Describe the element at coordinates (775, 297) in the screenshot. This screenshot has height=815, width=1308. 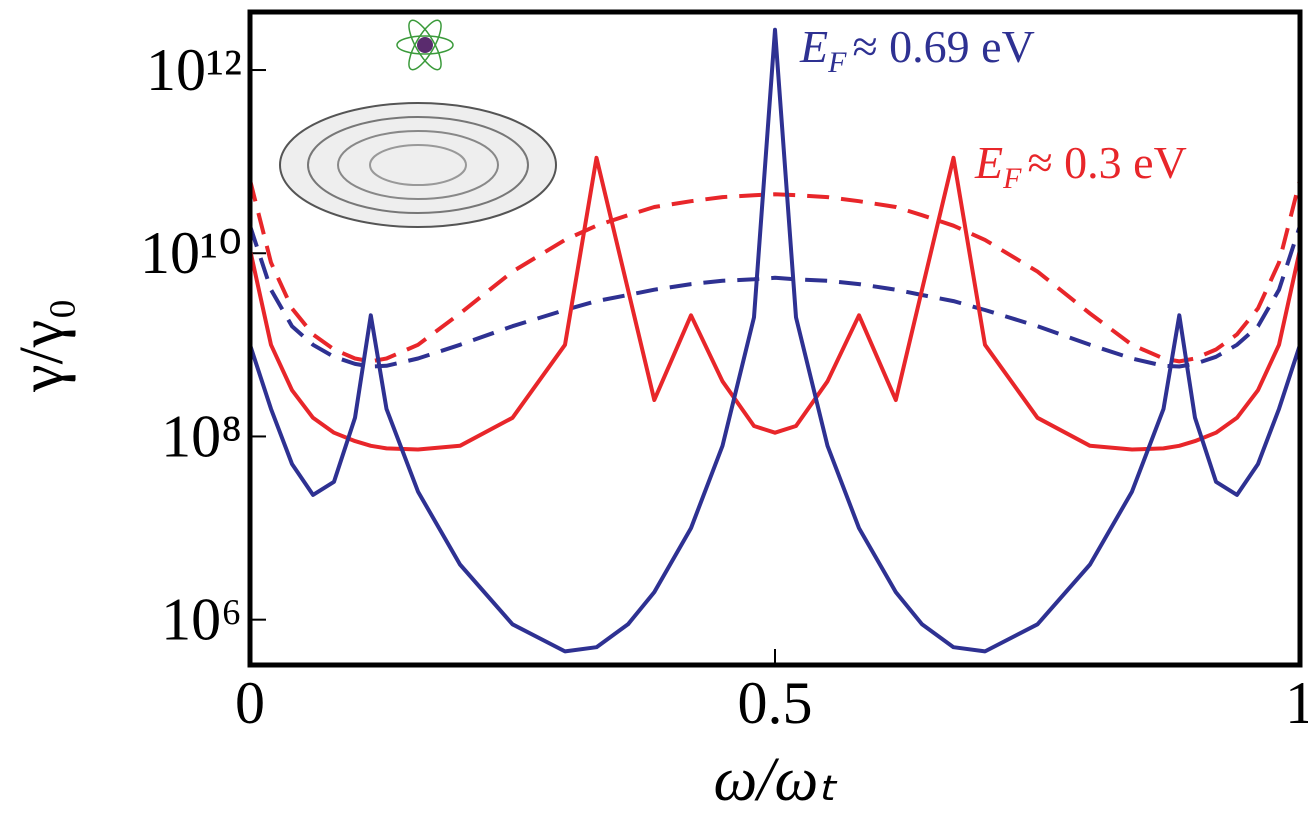
I see `series-line` at that location.